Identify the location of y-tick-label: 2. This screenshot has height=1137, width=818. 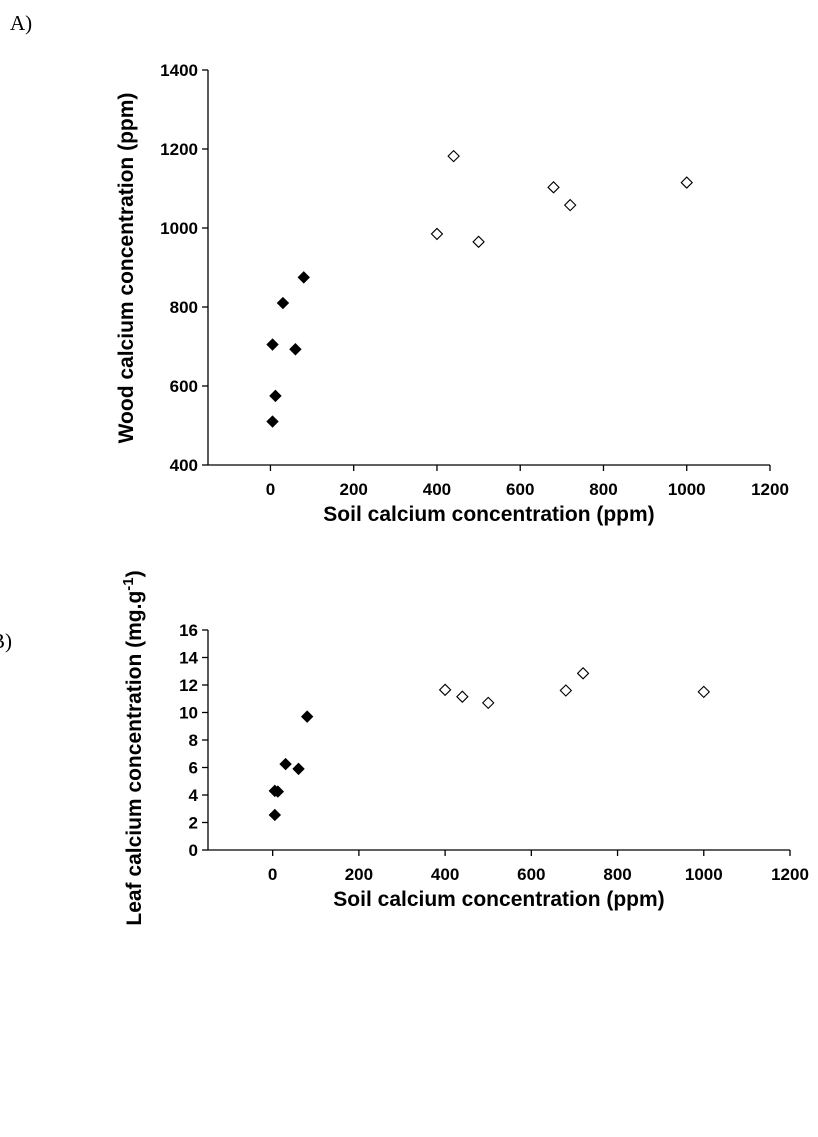
(193, 823).